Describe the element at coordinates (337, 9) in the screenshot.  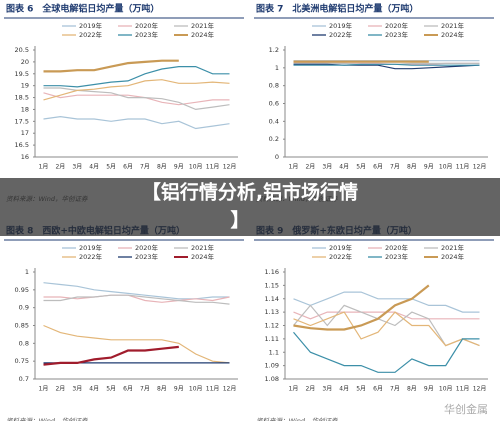
I see `chart-title: 图表 7 北美洲电解铝日均产量（万吨）` at that location.